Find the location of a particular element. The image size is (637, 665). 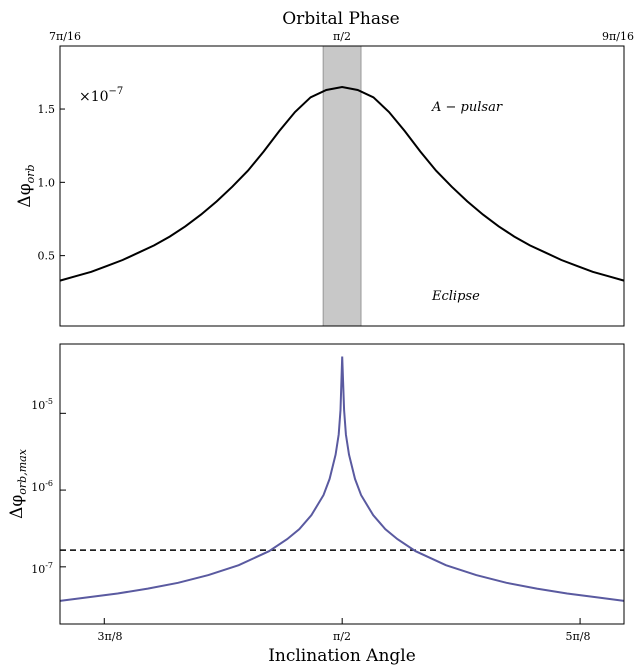

bottom-x-ticks: 3π/8 π/2 5π/8 is located at coordinates (344, 636).